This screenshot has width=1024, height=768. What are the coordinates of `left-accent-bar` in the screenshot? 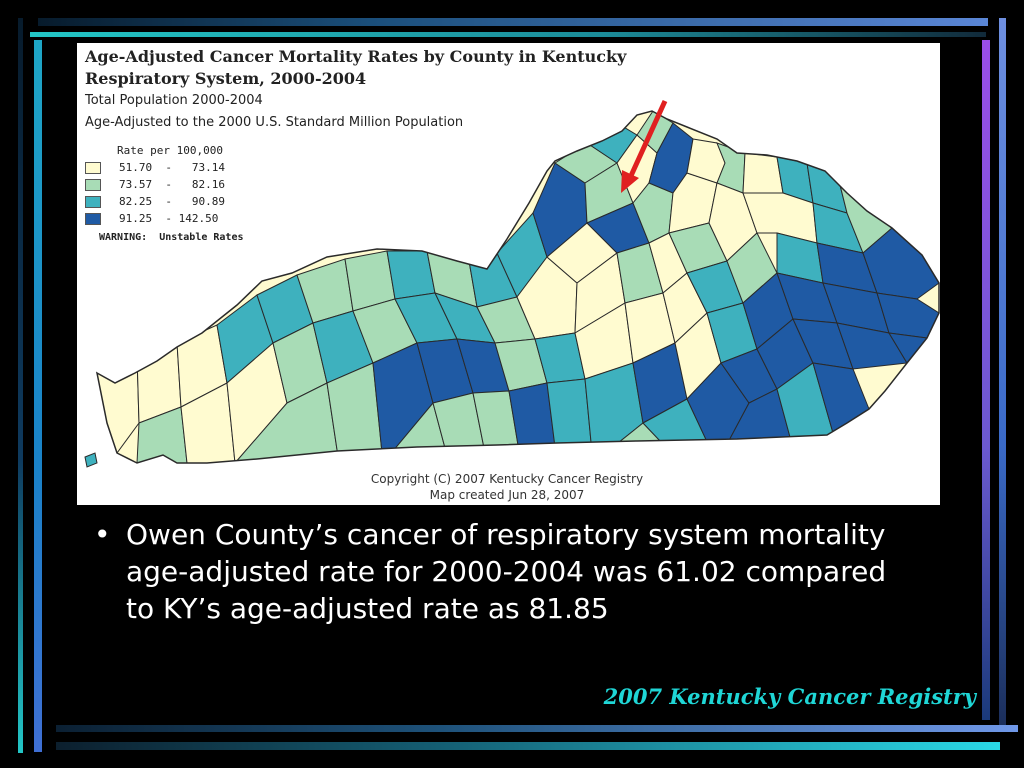 It's located at (38, 396).